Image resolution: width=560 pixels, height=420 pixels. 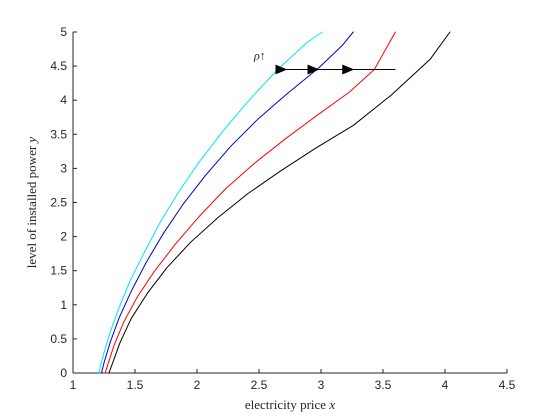 What do you see at coordinates (383, 385) in the screenshot?
I see `x-tick-label: 3.5` at bounding box center [383, 385].